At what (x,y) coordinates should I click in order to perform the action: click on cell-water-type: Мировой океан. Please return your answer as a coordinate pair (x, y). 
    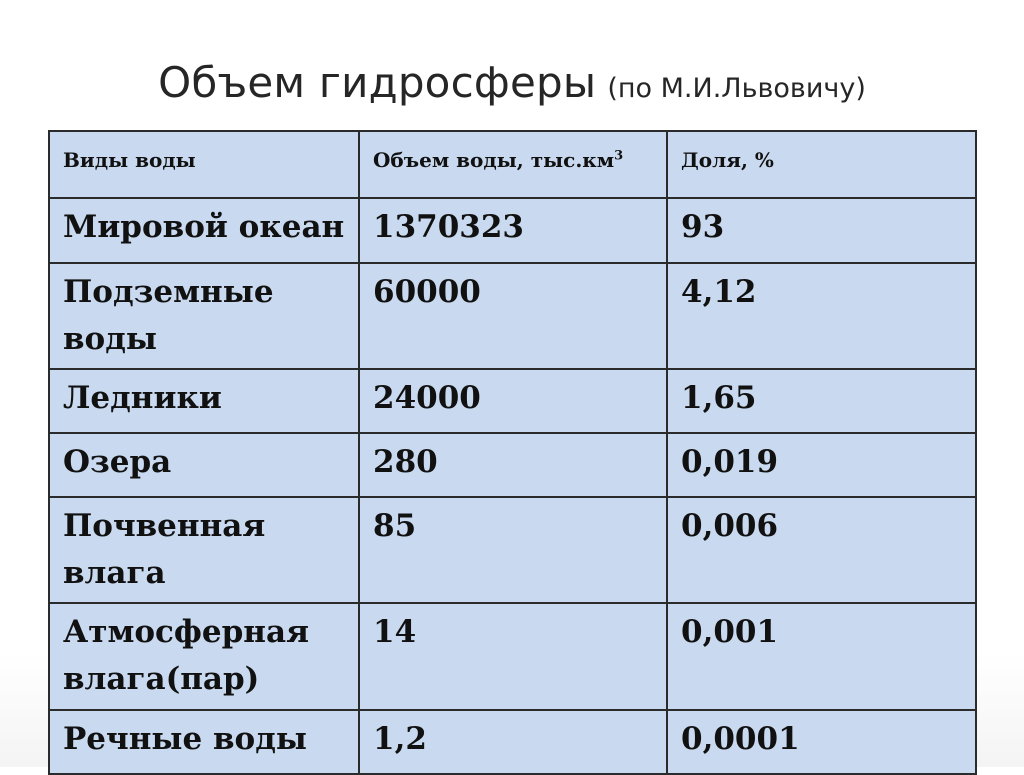
    Looking at the image, I should click on (204, 230).